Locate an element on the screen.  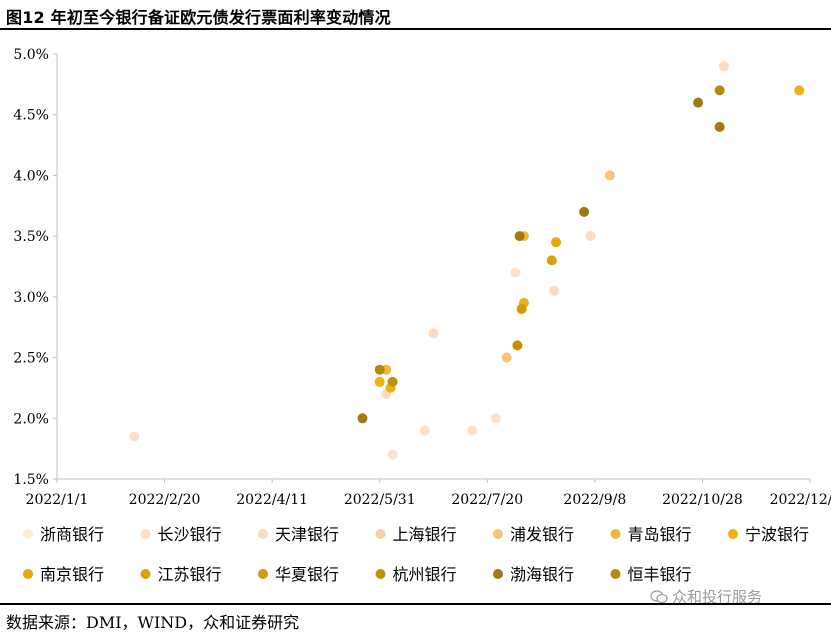
legend-label: 浙商银行 is located at coordinates (72, 534).